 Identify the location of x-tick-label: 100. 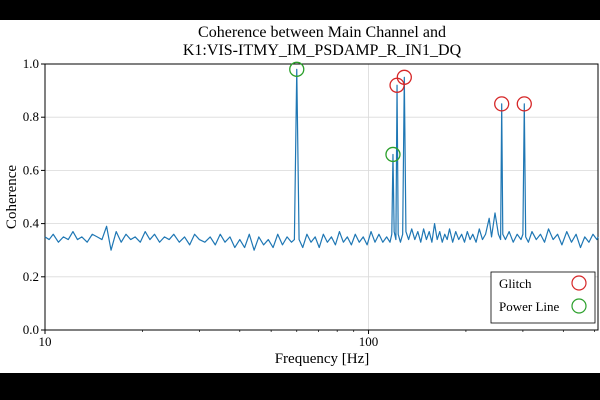
(369, 341).